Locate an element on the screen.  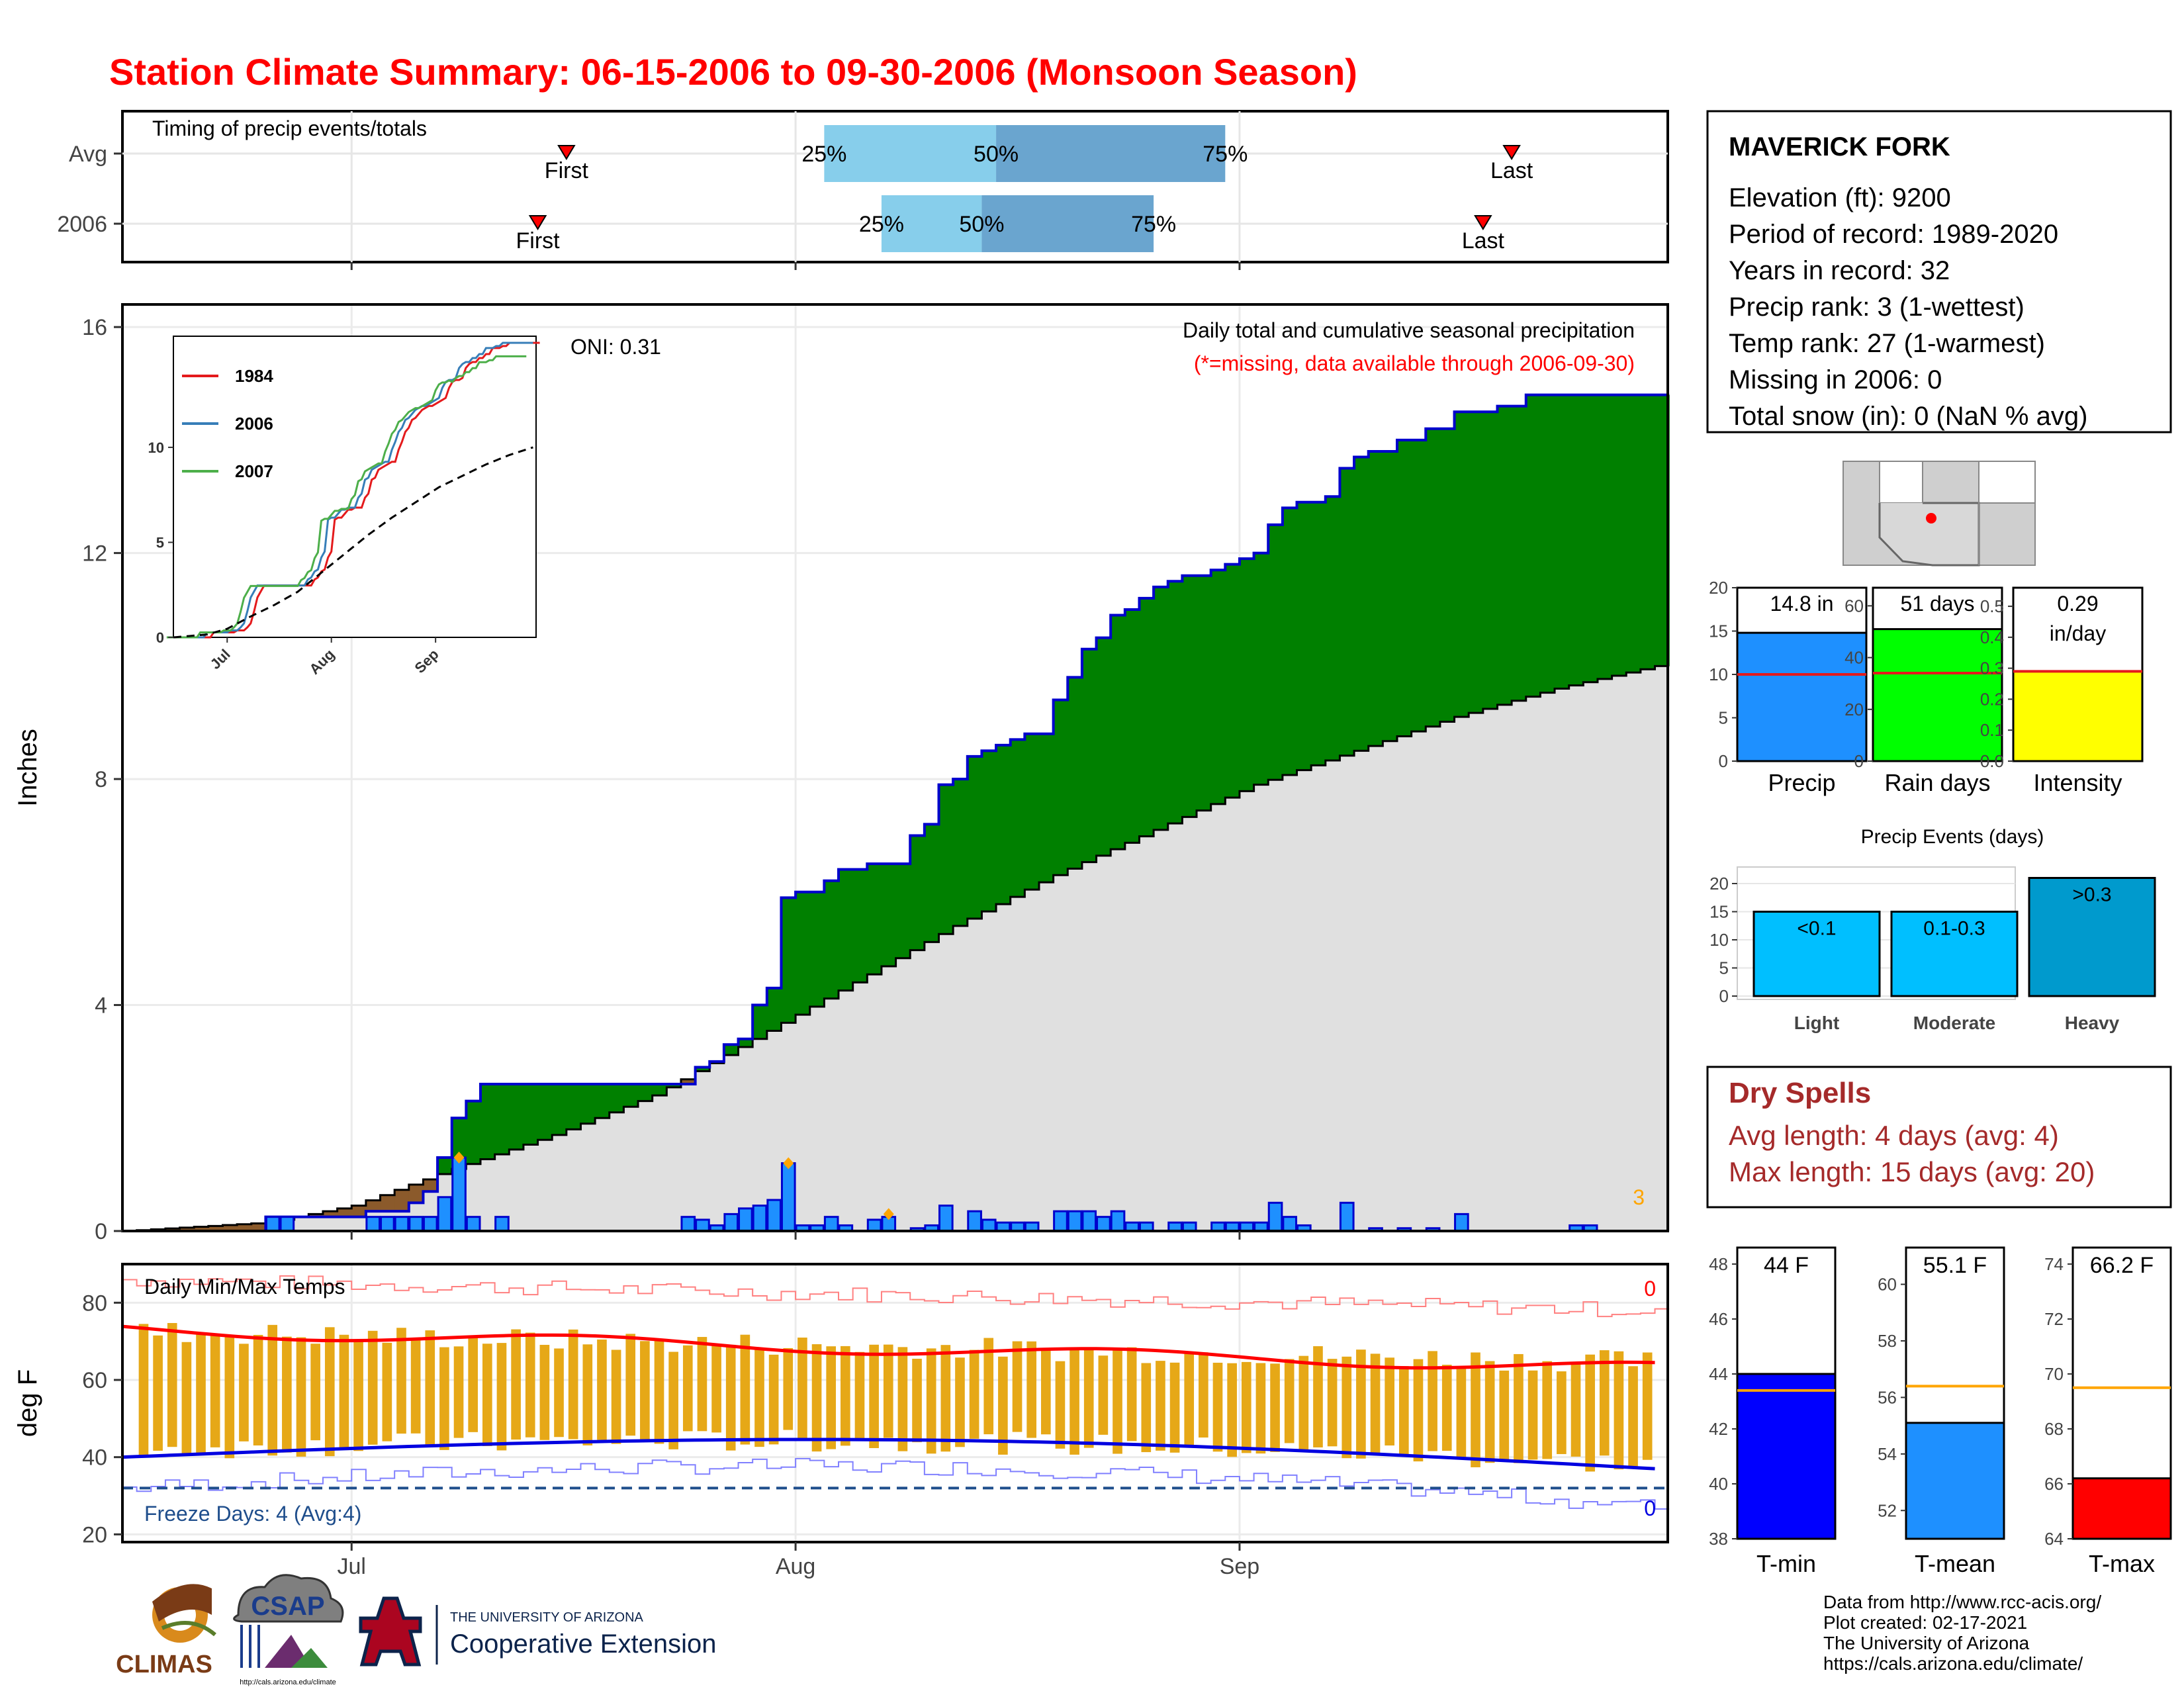
climas-logo: CLIMAS is located at coordinates (166, 1631).